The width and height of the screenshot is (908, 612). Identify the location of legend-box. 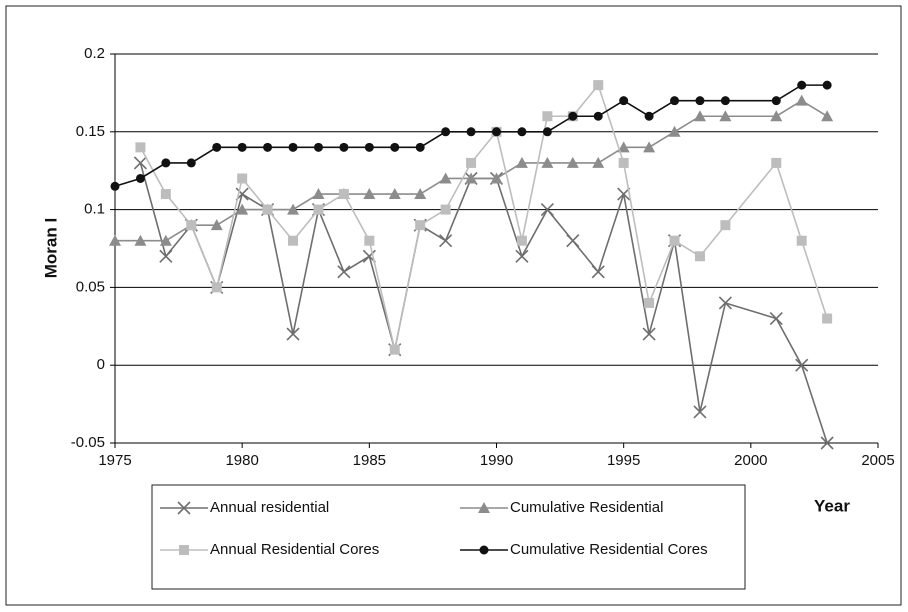
(448, 537).